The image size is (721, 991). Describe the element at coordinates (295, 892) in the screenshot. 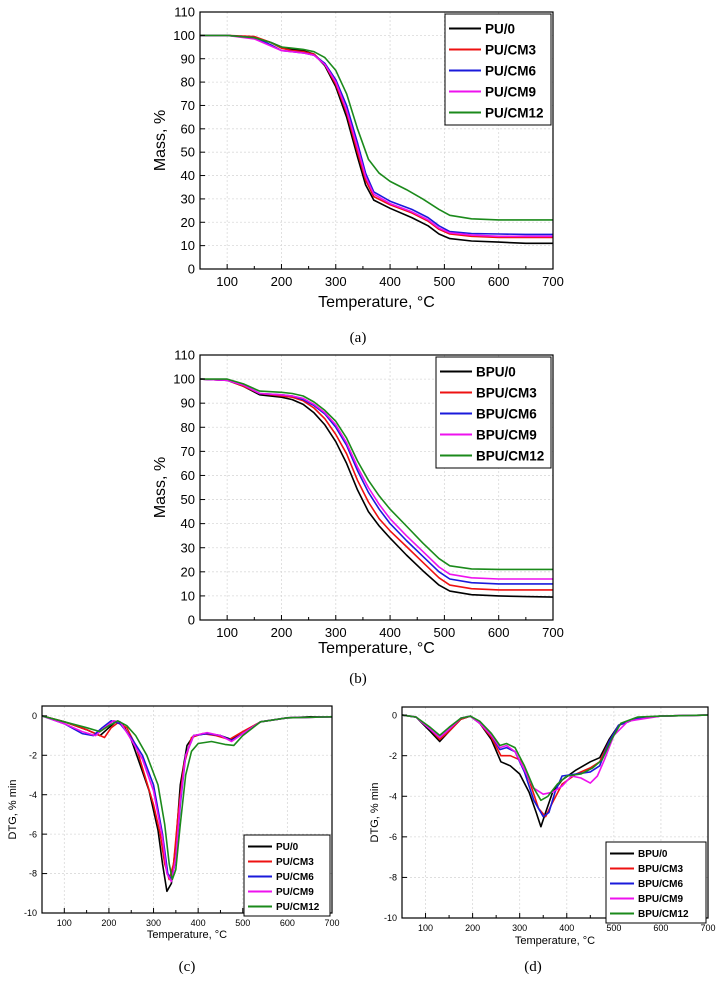

I see `legend-label: PU/CM9` at that location.